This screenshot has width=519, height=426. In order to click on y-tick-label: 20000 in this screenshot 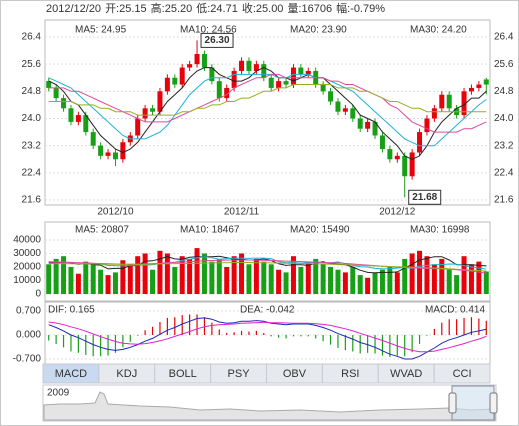, I will do `click(27, 267)`.